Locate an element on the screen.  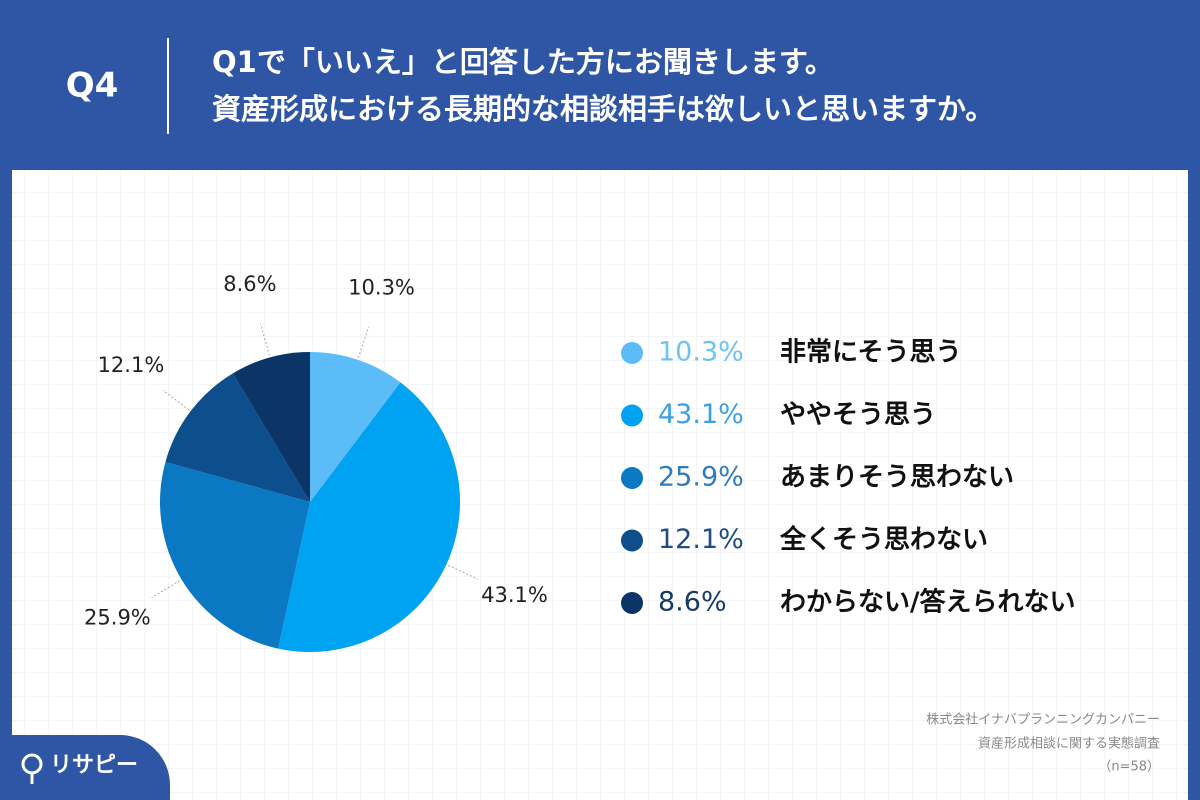
legend-label: 非常にそう思う is located at coordinates (870, 353).